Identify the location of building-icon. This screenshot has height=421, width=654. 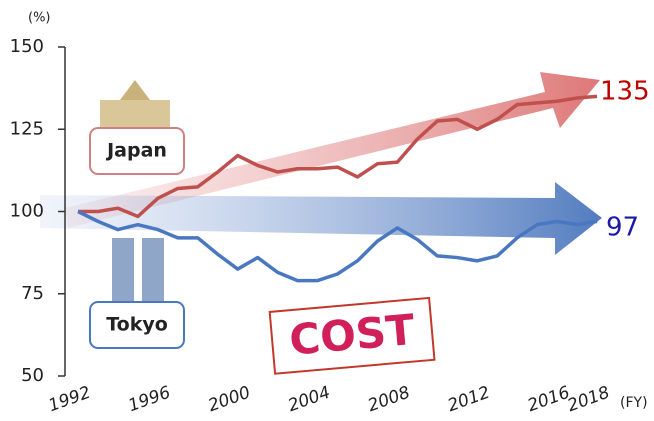
(135, 194).